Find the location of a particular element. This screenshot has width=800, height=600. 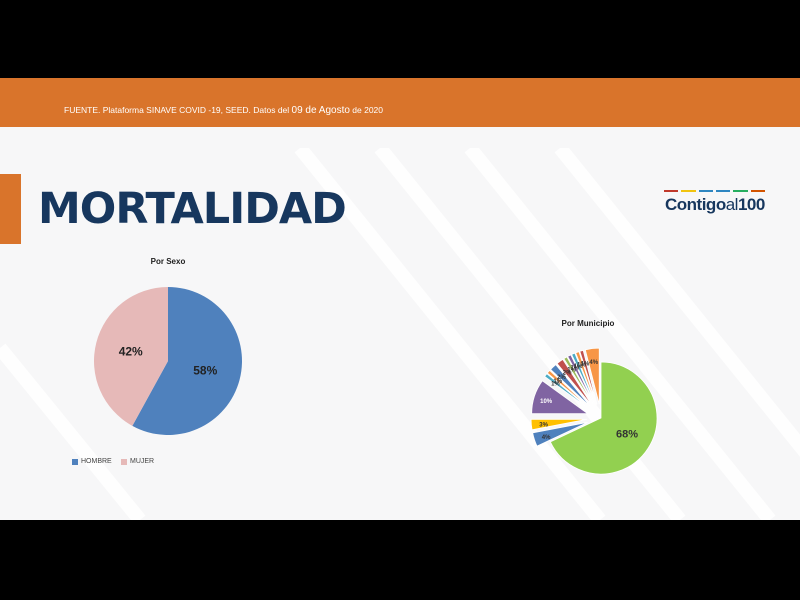

logo-word: Contigo is located at coordinates (695, 204).